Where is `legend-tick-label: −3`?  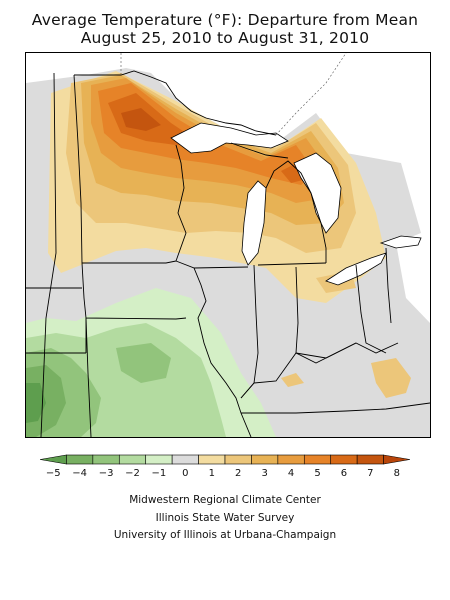 legend-tick-label: −3 is located at coordinates (106, 473).